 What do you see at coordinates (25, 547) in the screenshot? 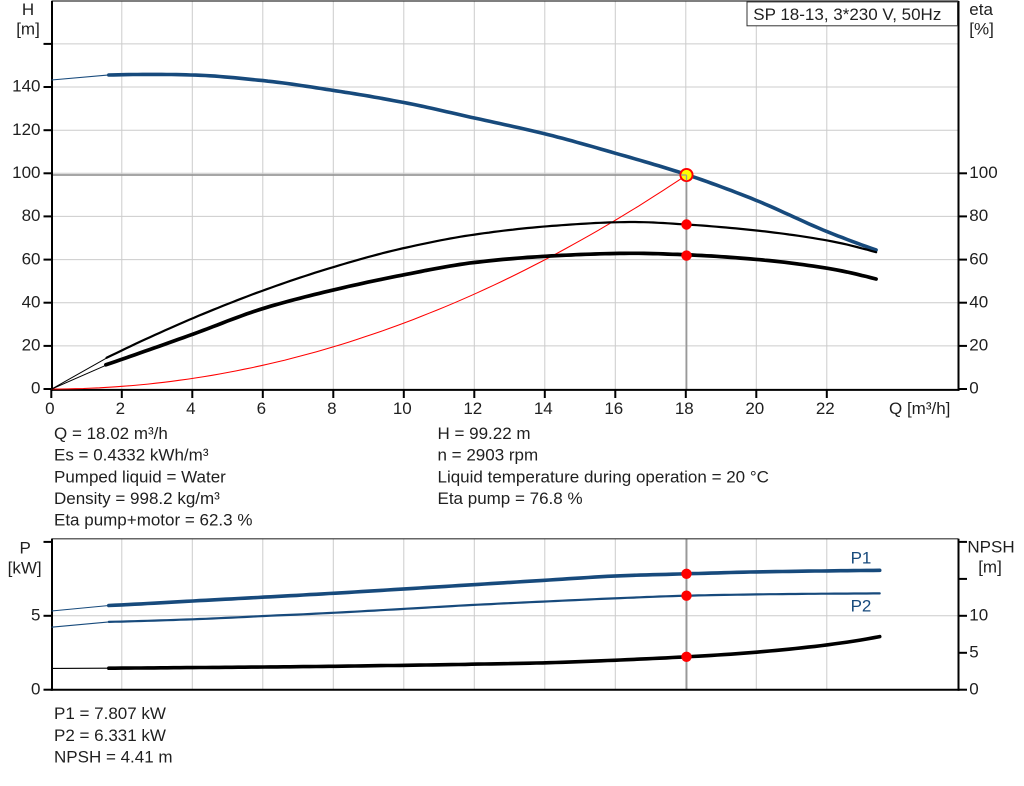
I see `svg-text: P` at bounding box center [25, 547].